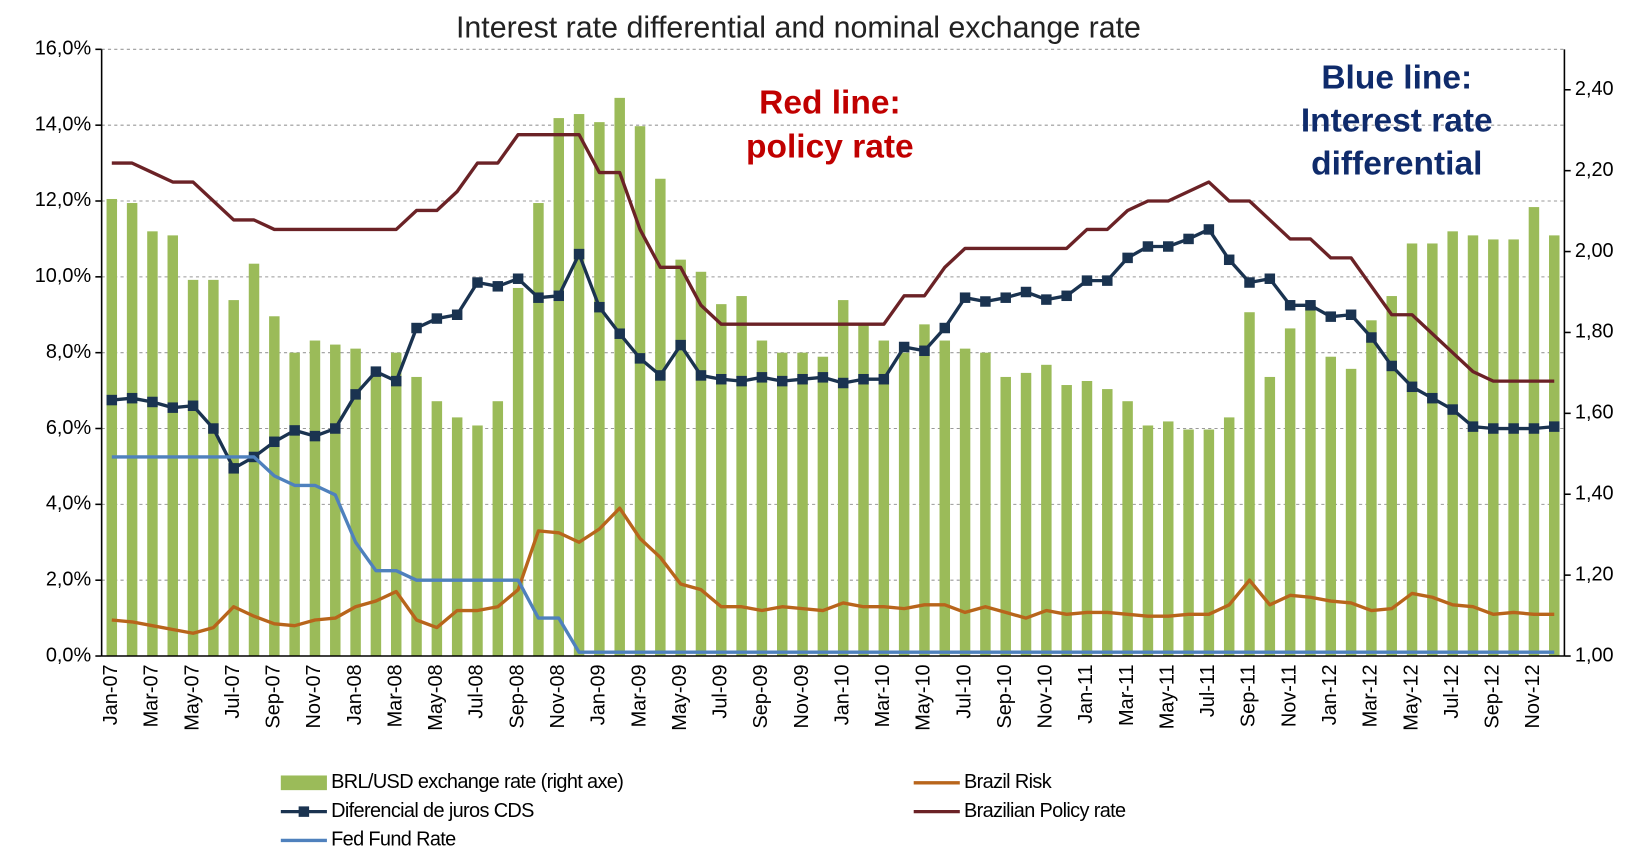 The image size is (1643, 851). Describe the element at coordinates (1594, 332) in the screenshot. I see `y2-tick-label: 1,80` at that location.